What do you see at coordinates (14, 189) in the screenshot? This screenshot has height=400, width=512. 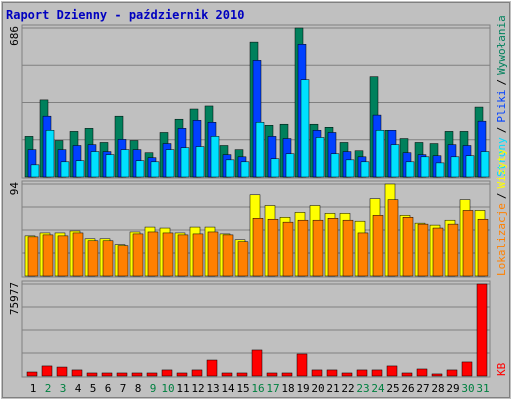 I see `y-tick-label: 94` at bounding box center [14, 189].